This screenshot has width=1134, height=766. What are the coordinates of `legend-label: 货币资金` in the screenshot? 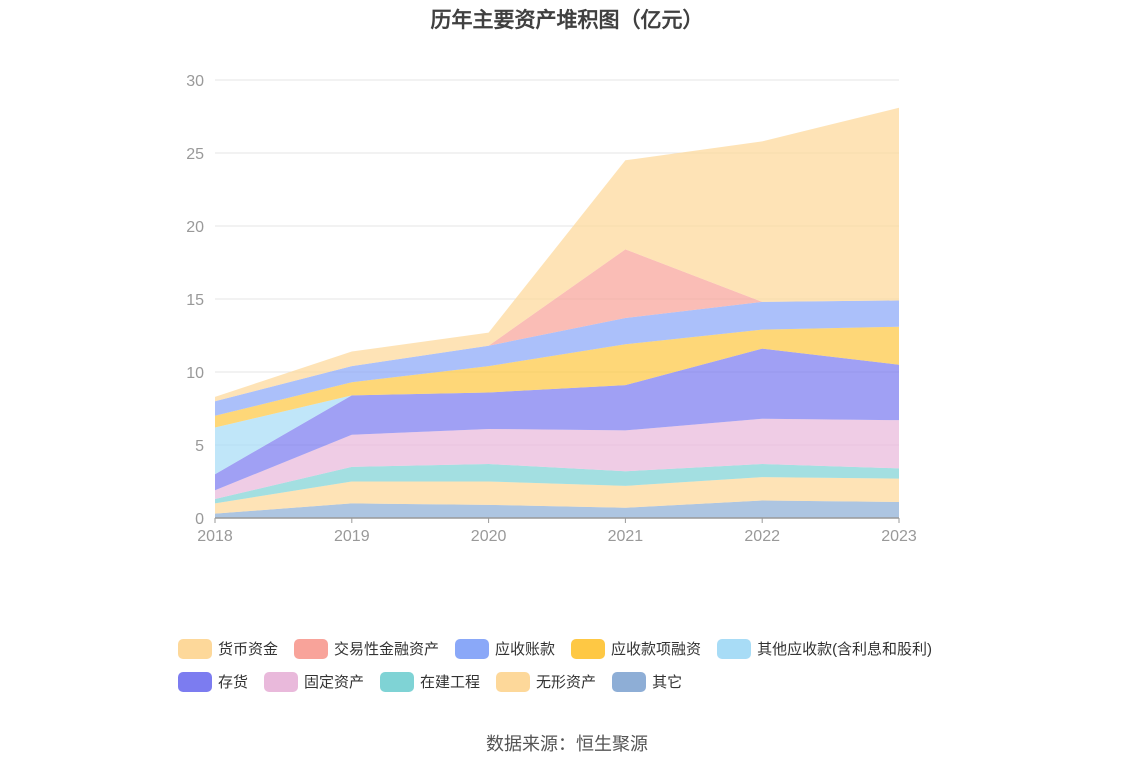 It's located at (248, 649).